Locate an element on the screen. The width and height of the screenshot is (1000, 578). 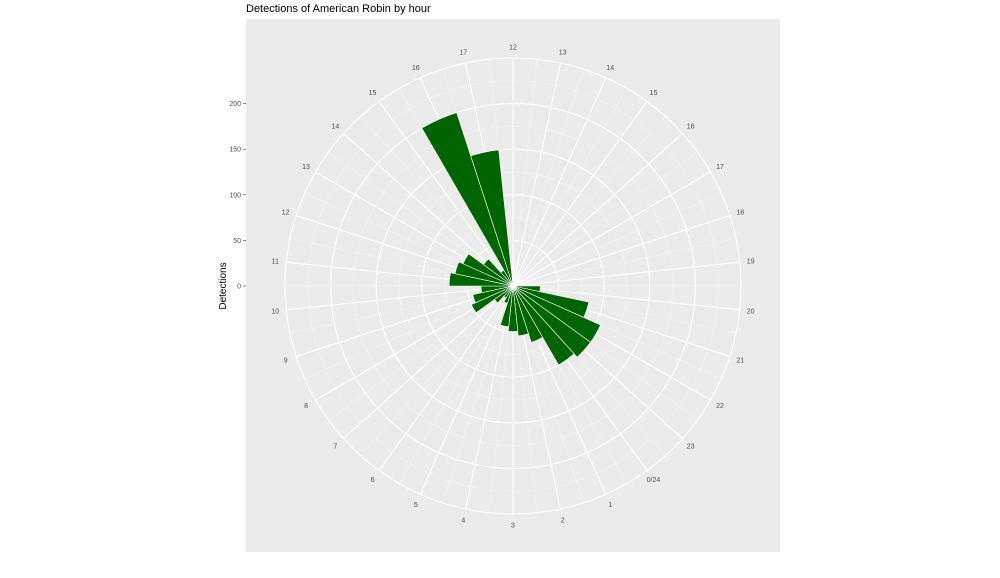
hour-label: 10 is located at coordinates (275, 311).